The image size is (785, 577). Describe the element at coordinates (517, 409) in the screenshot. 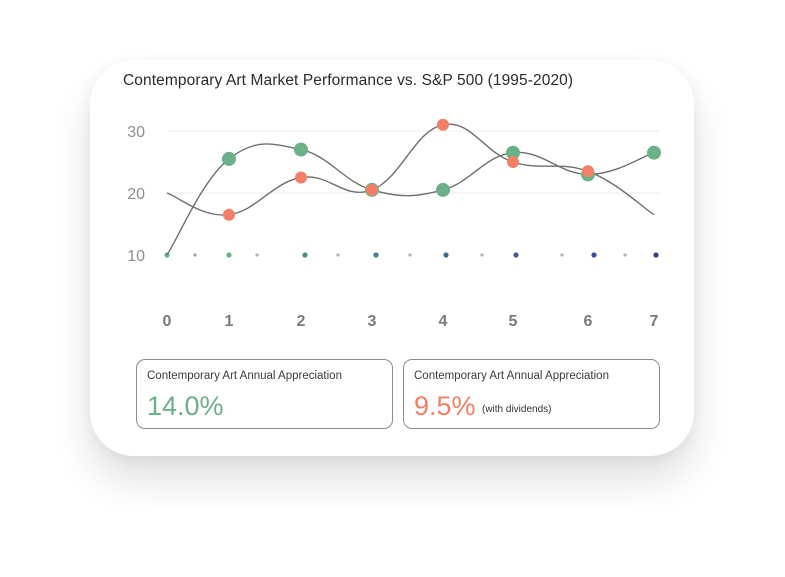

I see `stat-note: (with dividends)` at that location.